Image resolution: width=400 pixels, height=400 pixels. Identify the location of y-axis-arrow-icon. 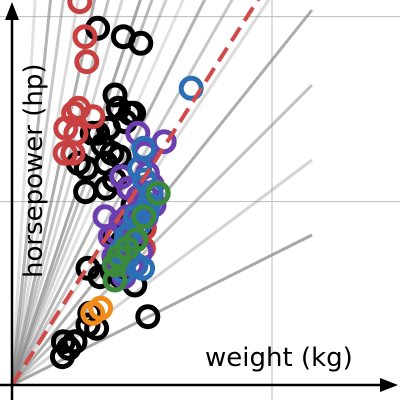
(12, 11).